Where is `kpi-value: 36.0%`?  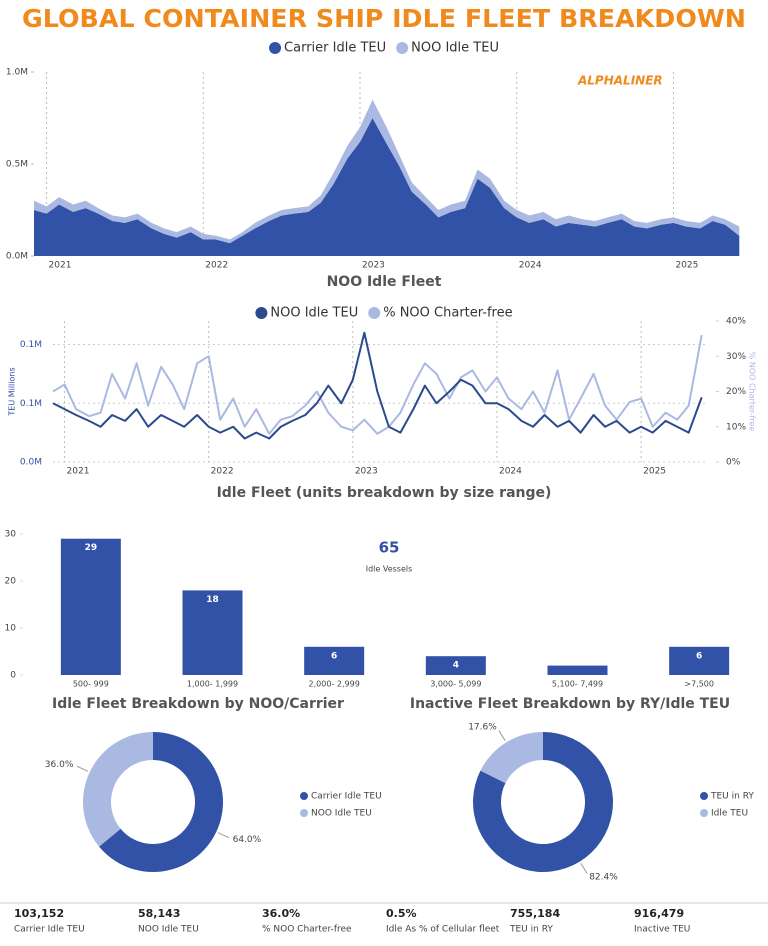
kpi-value: 36.0% is located at coordinates (281, 913).